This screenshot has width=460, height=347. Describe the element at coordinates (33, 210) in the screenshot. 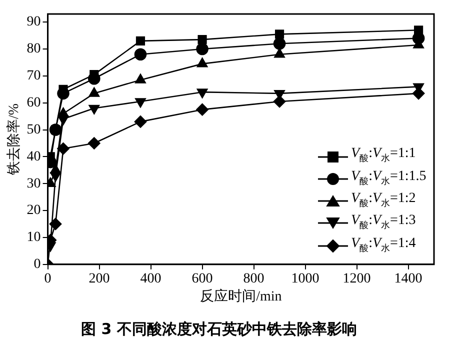

I see `y-tick-label: 20` at that location.